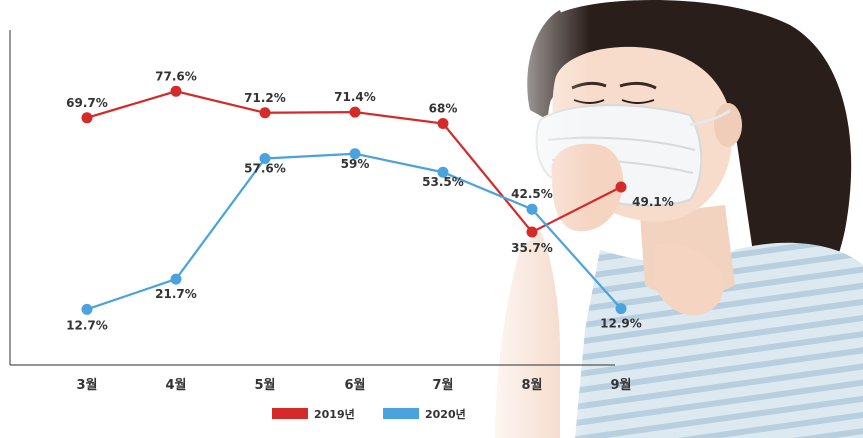  What do you see at coordinates (355, 97) in the screenshot?
I see `data-label: 71.4%` at bounding box center [355, 97].